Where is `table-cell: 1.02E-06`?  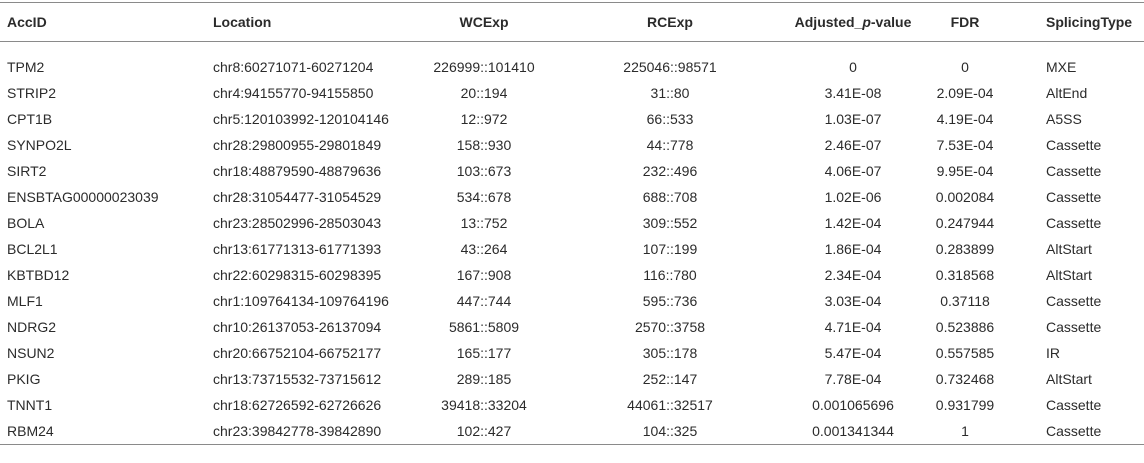 table-cell: 1.02E-06 is located at coordinates (853, 197).